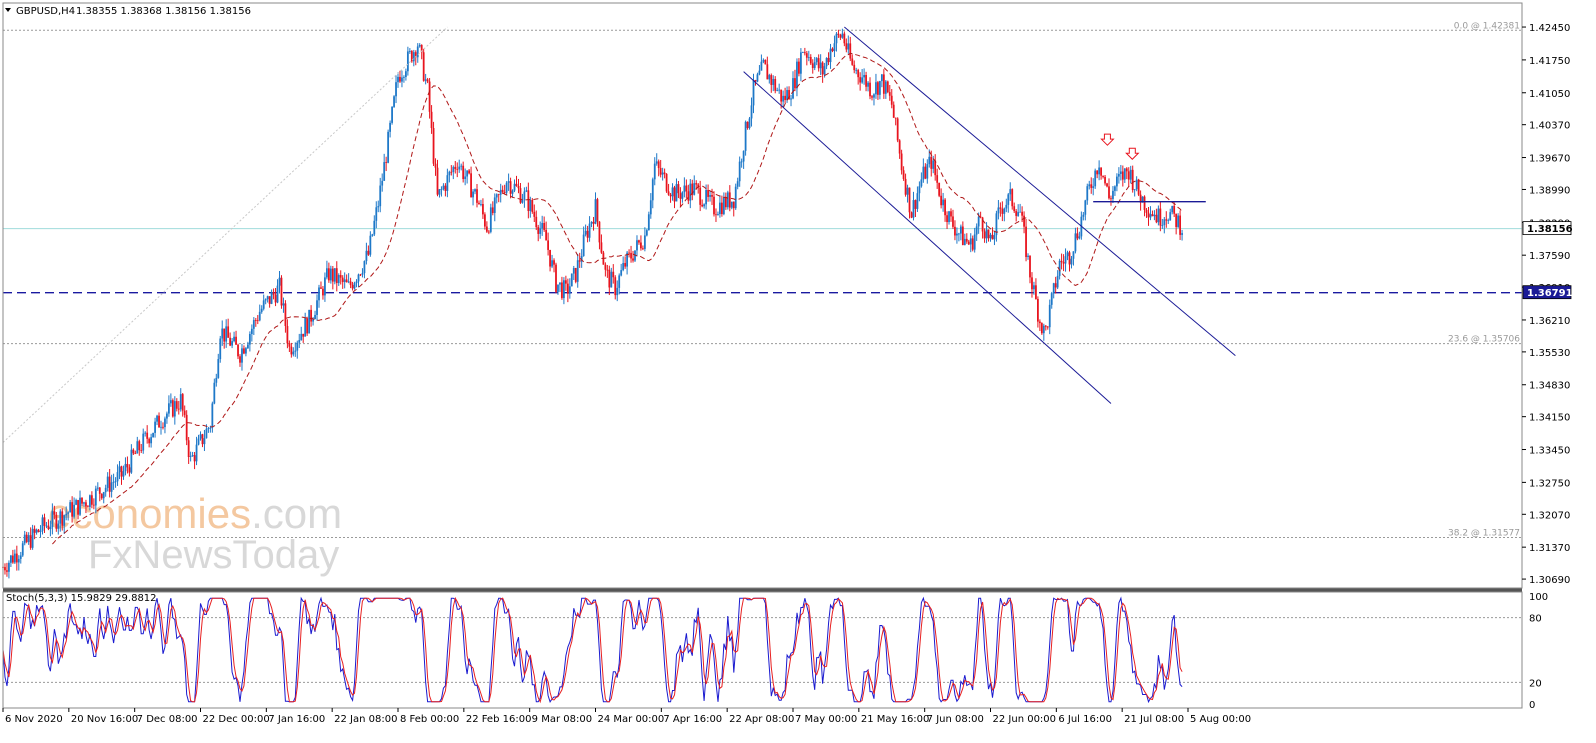 The width and height of the screenshot is (1596, 743). I want to click on channel-upper-line, so click(1040, 191).